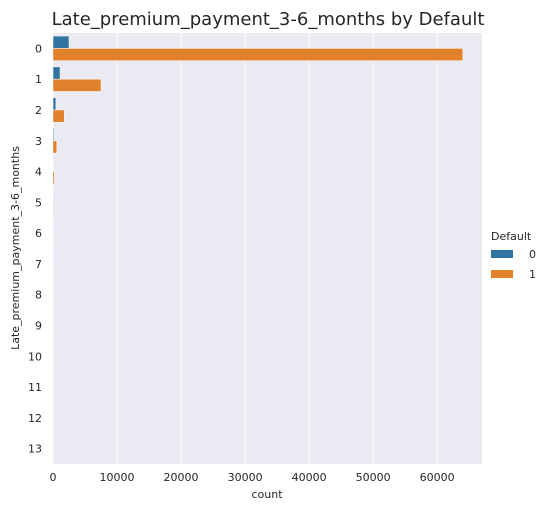  I want to click on y-tick-label-1: 1, so click(38, 79).